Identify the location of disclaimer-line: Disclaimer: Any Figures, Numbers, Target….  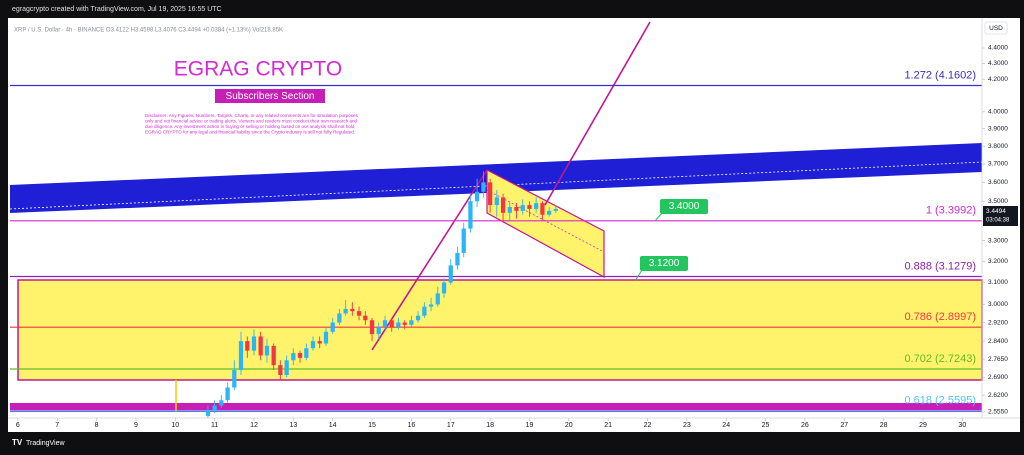
(252, 115).